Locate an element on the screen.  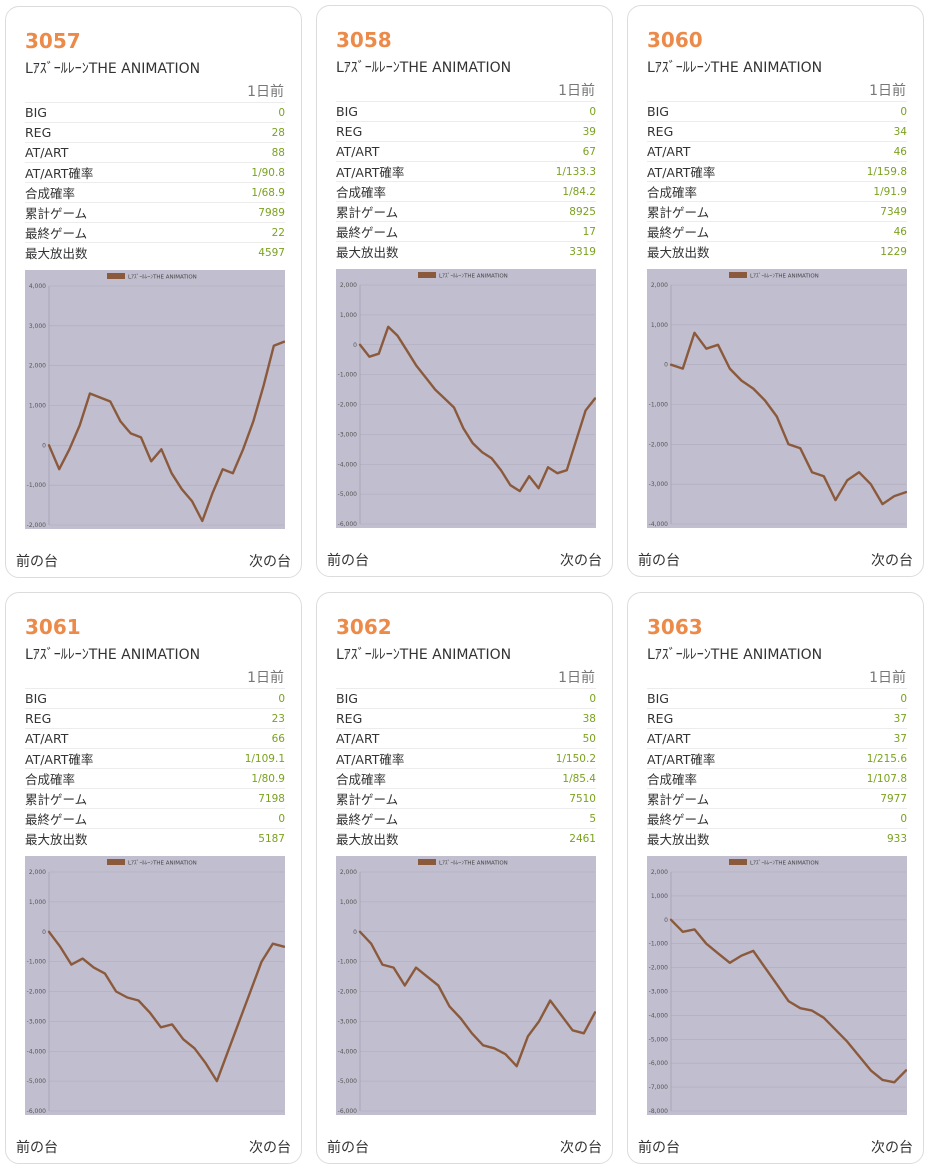
stat-label: 最終ゲーム is located at coordinates (729, 818).